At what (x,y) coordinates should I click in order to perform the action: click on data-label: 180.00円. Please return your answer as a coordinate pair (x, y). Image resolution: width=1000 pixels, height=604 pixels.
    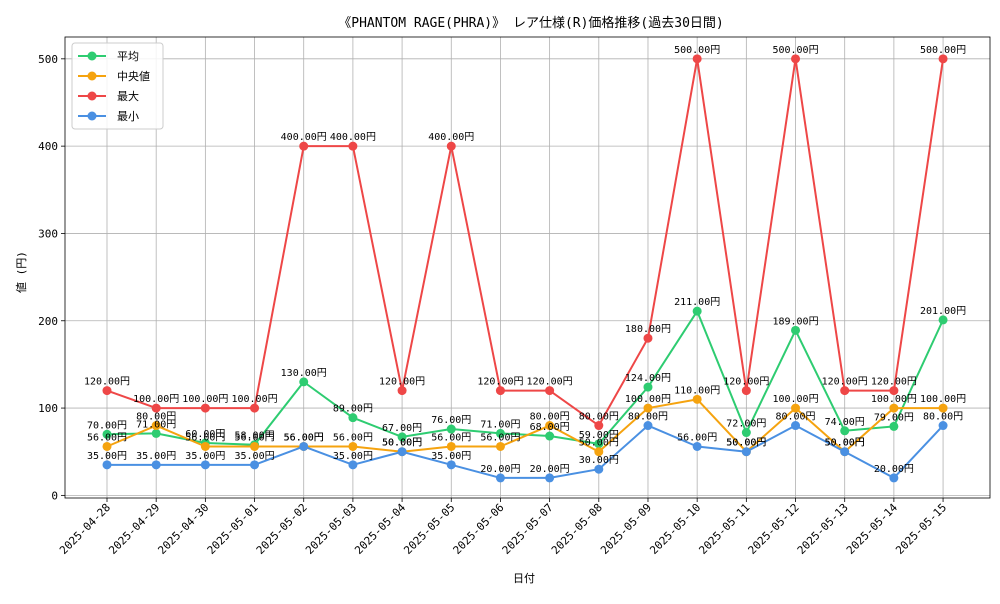
    Looking at the image, I should click on (648, 329).